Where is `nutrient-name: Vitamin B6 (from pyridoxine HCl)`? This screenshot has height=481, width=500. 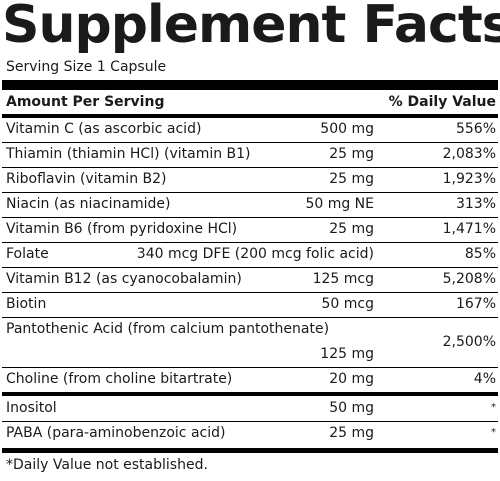 nutrient-name: Vitamin B6 (from pyridoxine HCl) is located at coordinates (122, 229).